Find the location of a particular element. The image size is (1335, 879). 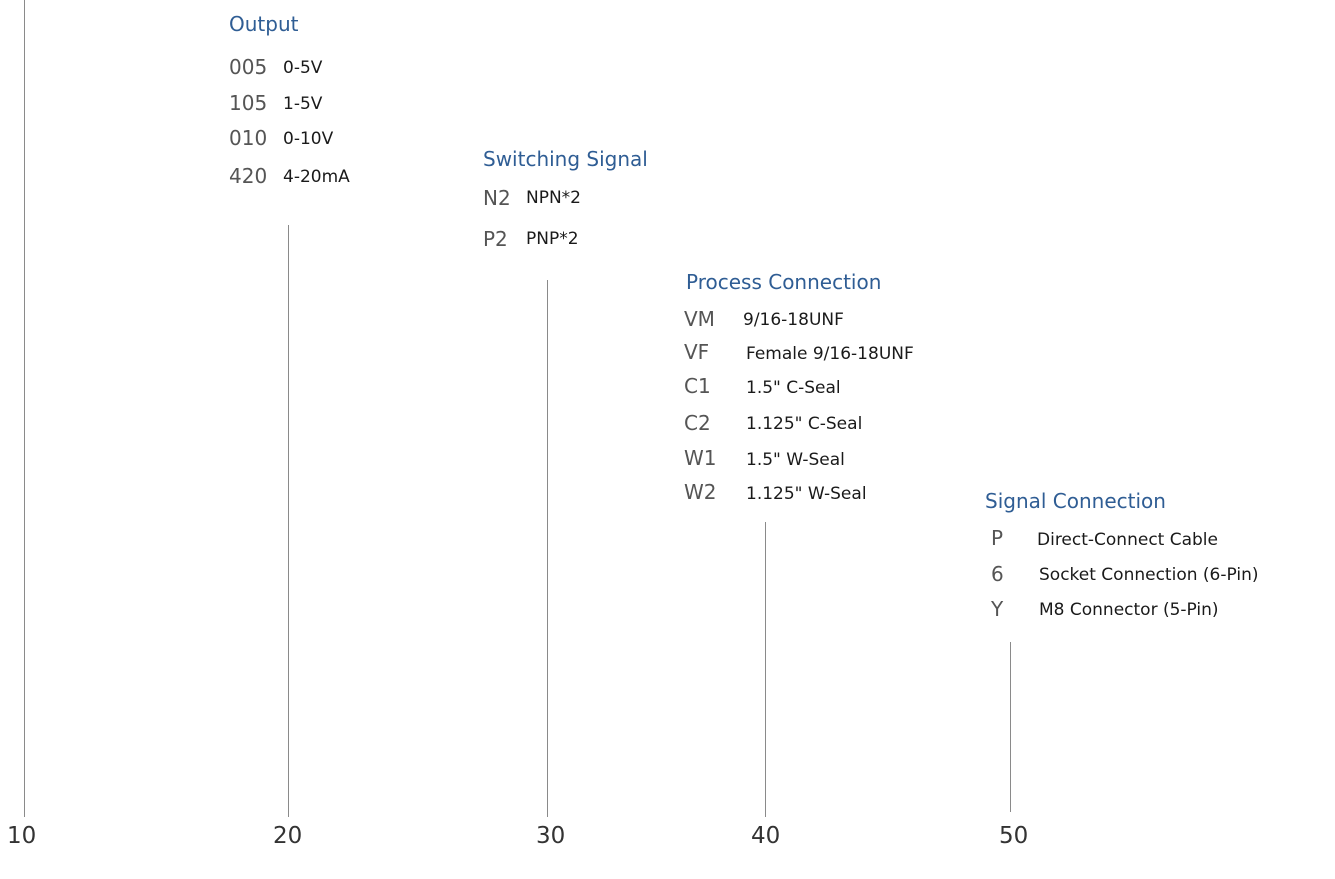

output-desc-005: 0-5V is located at coordinates (303, 68).